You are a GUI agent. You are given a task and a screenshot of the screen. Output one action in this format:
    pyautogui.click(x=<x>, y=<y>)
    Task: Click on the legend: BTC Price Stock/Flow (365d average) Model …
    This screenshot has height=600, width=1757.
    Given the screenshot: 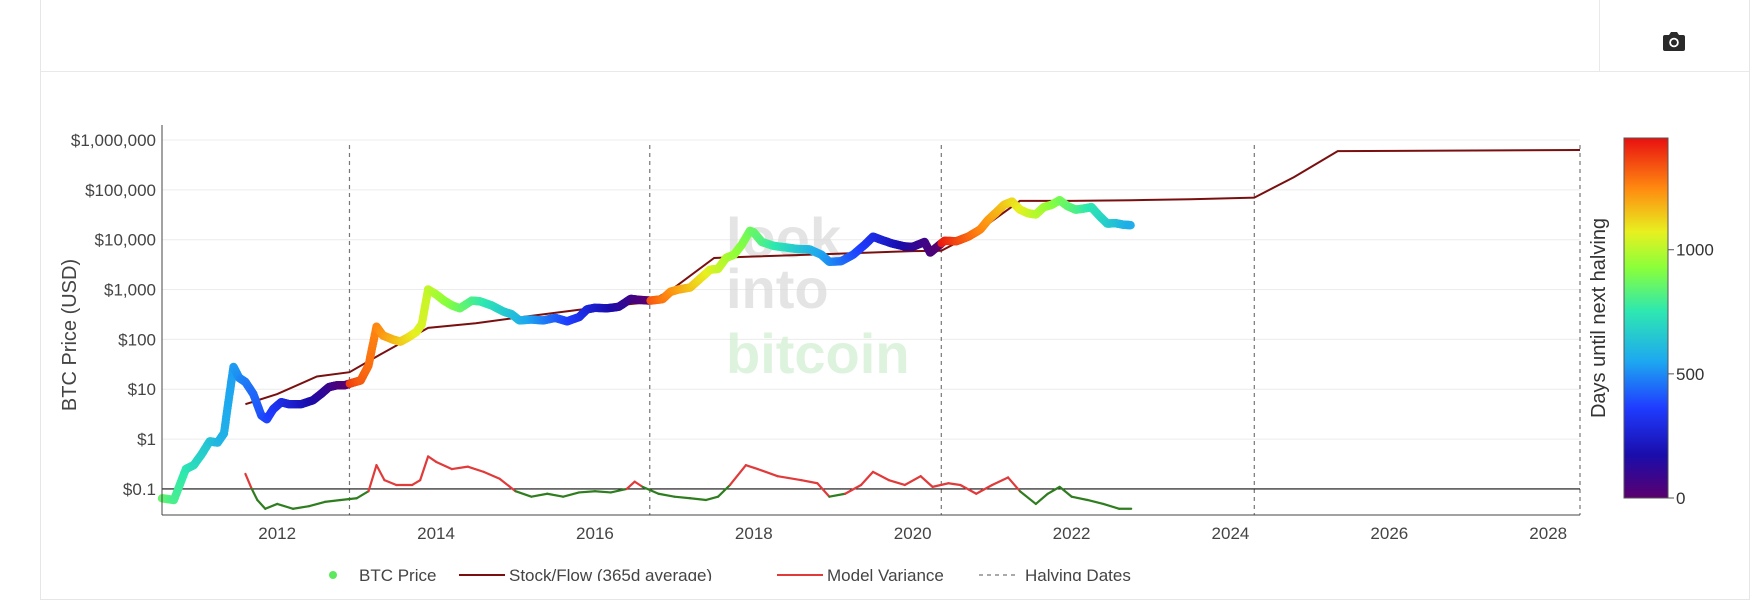 What is the action you would take?
    pyautogui.click(x=730, y=573)
    